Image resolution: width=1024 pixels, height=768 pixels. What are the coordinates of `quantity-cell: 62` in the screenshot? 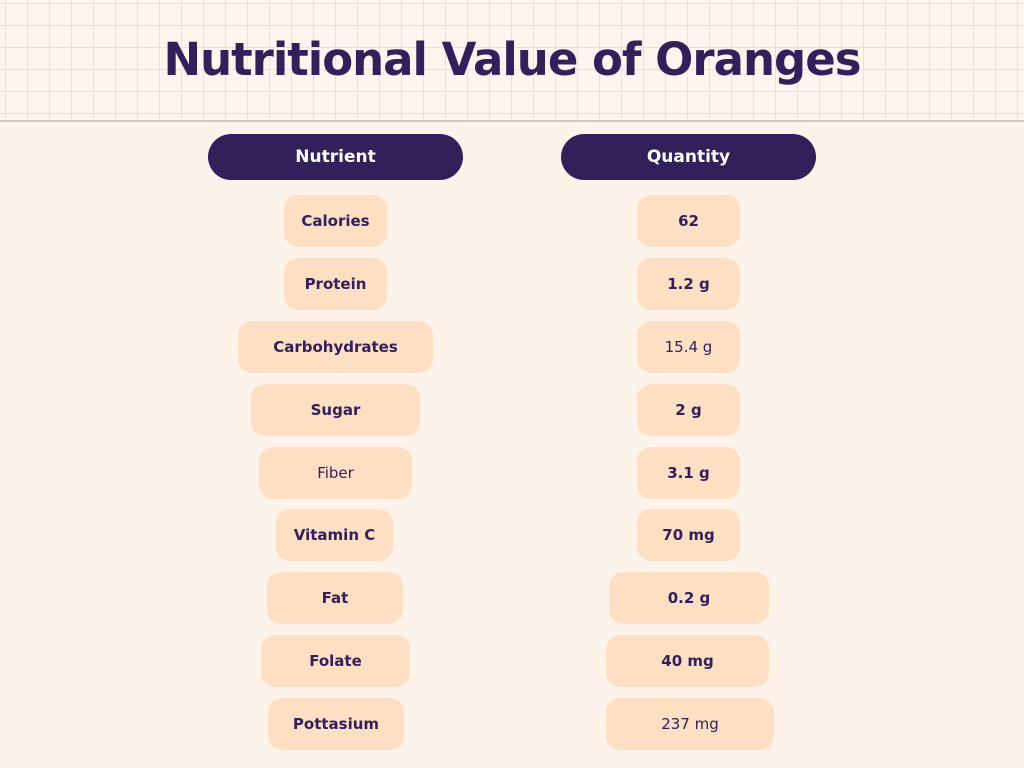 It's located at (688, 221).